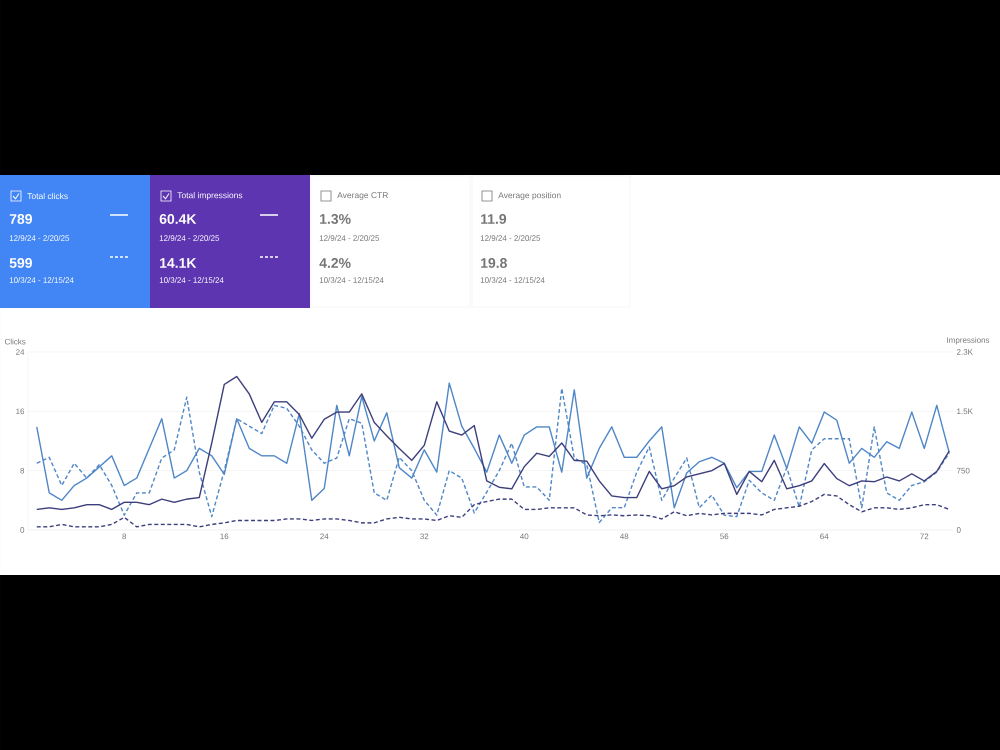  What do you see at coordinates (529, 196) in the screenshot?
I see `text: Average position` at bounding box center [529, 196].